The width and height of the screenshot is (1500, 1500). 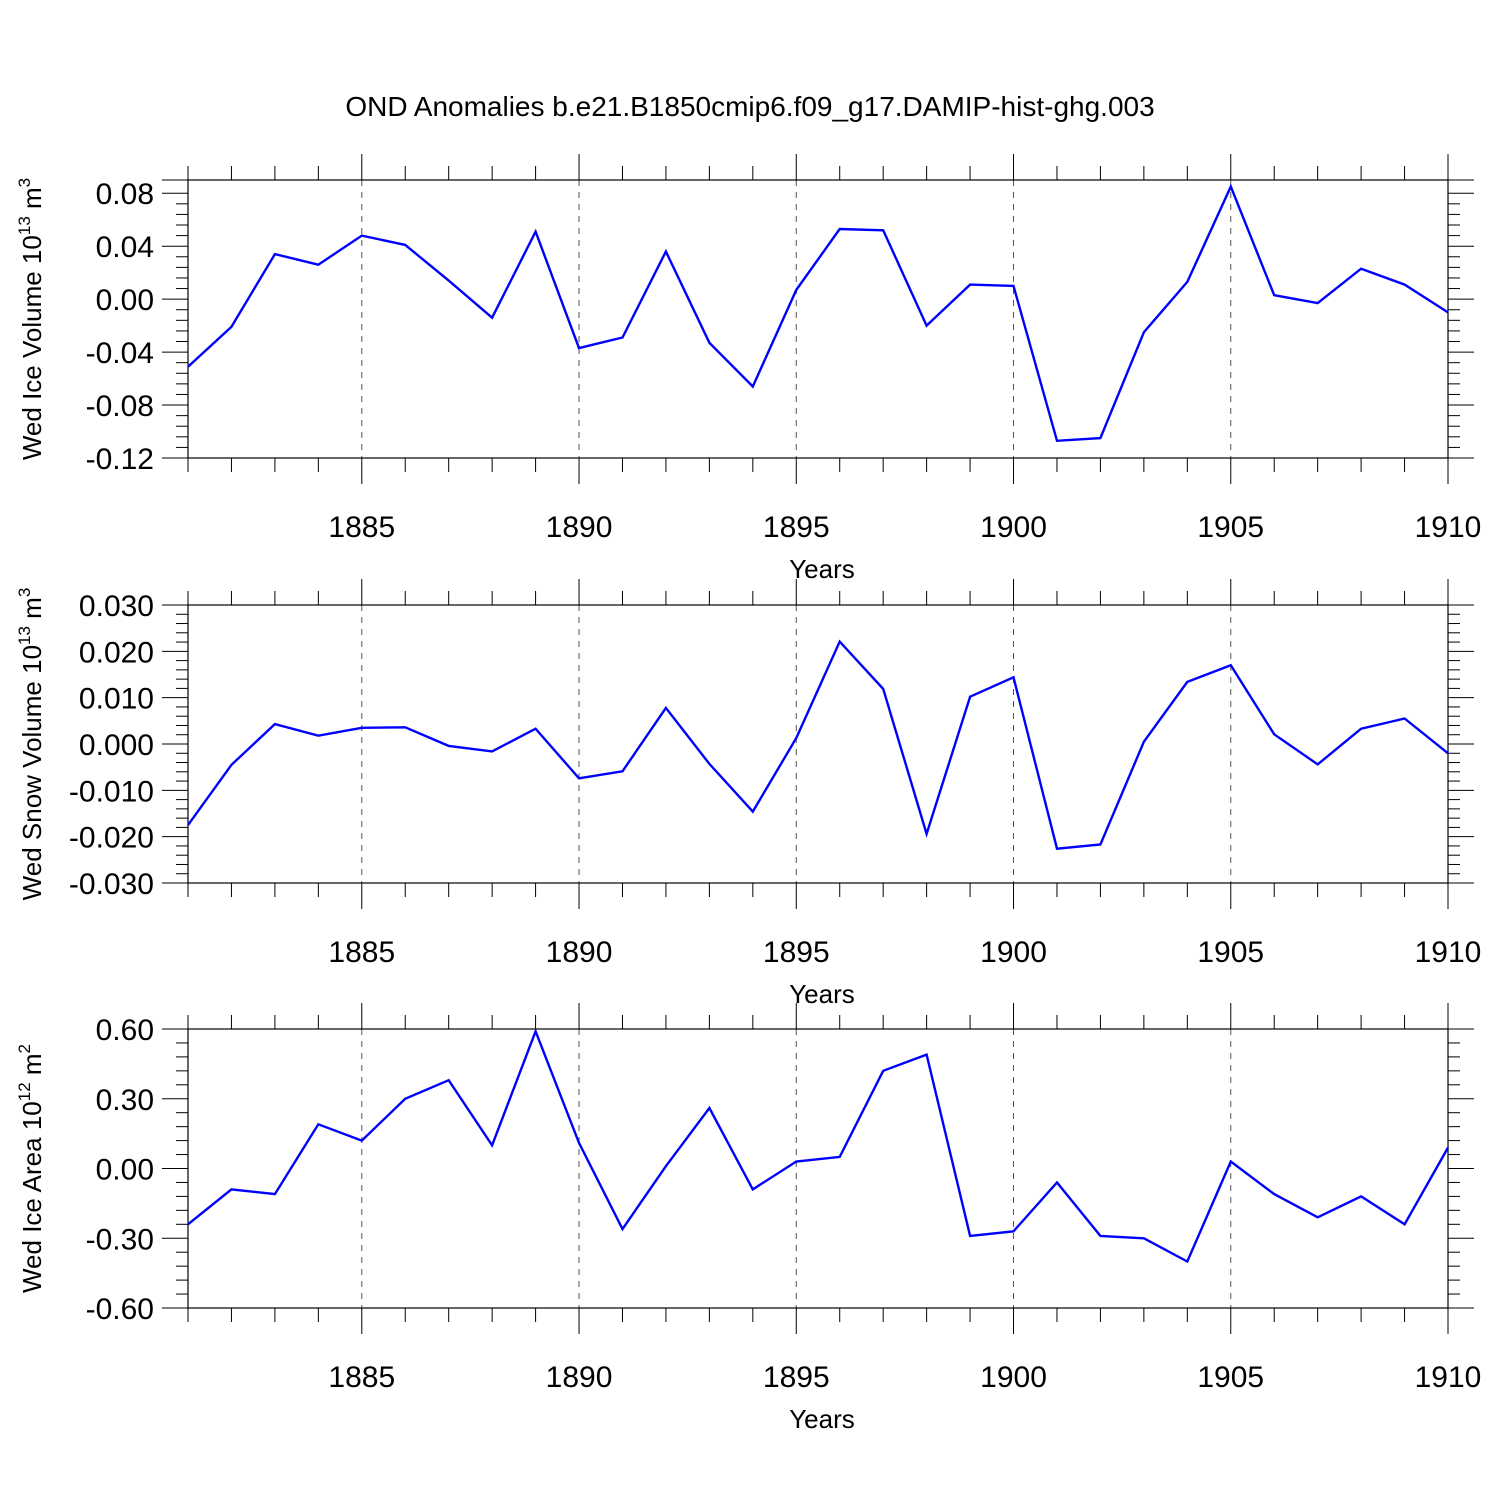 What do you see at coordinates (116, 606) in the screenshot?
I see `y-tick-label: 0.030` at bounding box center [116, 606].